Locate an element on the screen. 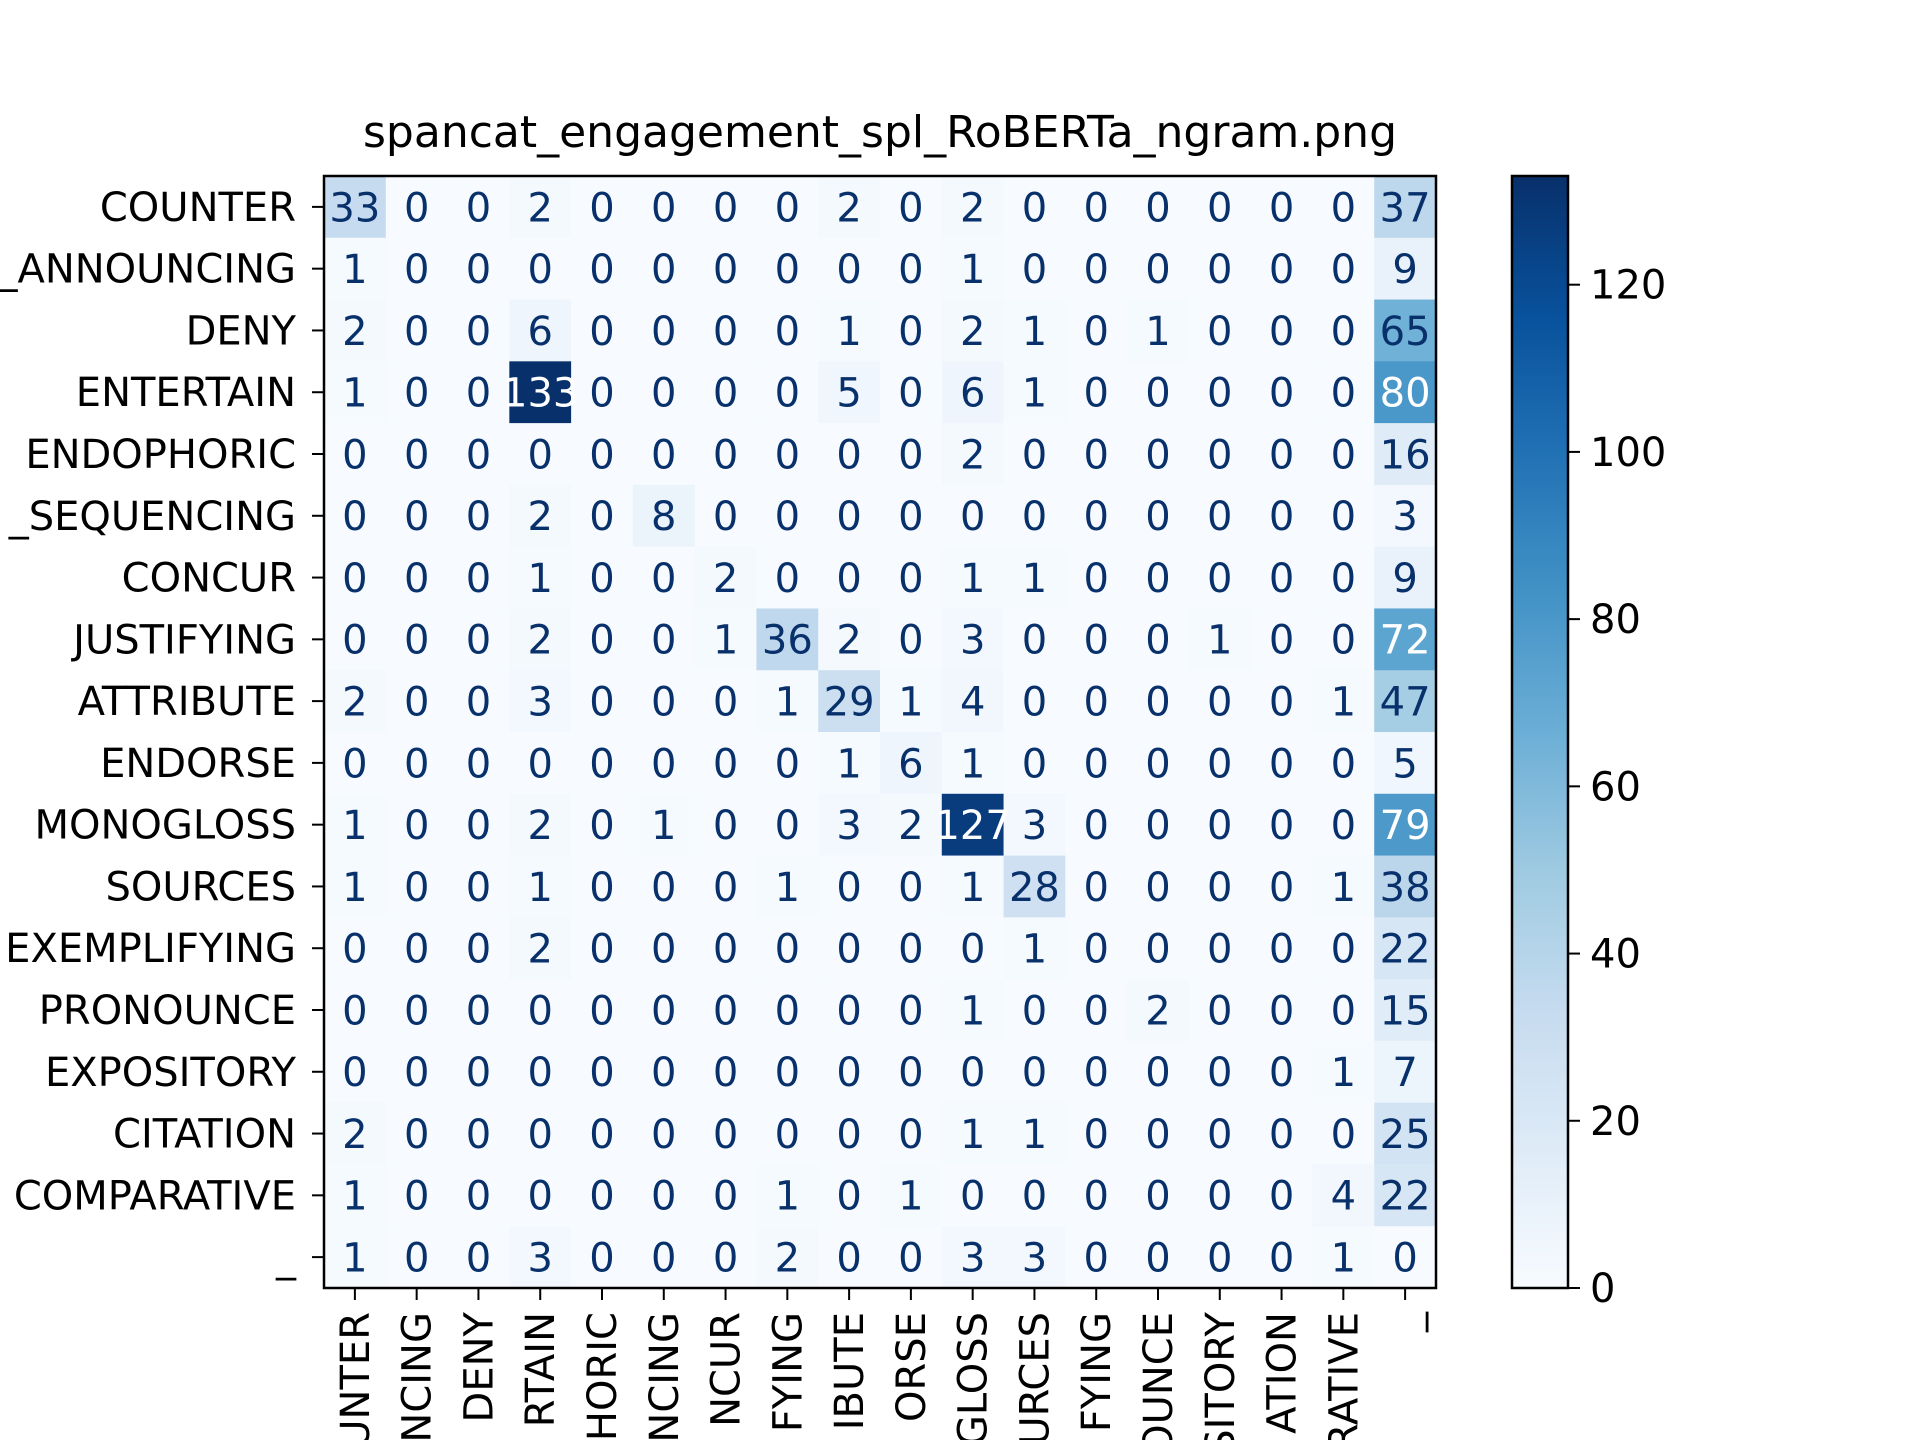 Image resolution: width=1920 pixels, height=1440 pixels. colorbar-tick-label: 80 is located at coordinates (1615, 620).